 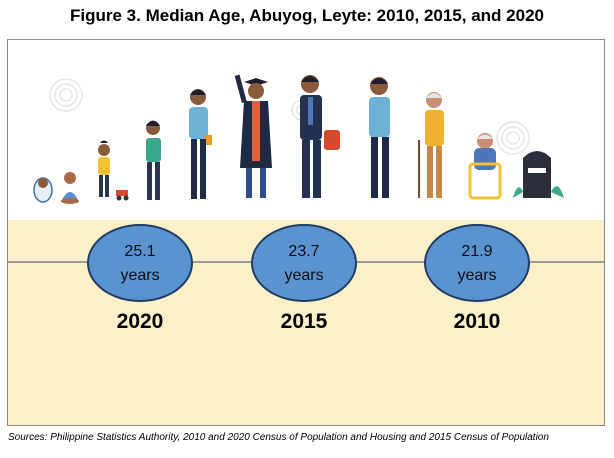 What do you see at coordinates (477, 321) in the screenshot?
I see `year-label-2010: 2010` at bounding box center [477, 321].